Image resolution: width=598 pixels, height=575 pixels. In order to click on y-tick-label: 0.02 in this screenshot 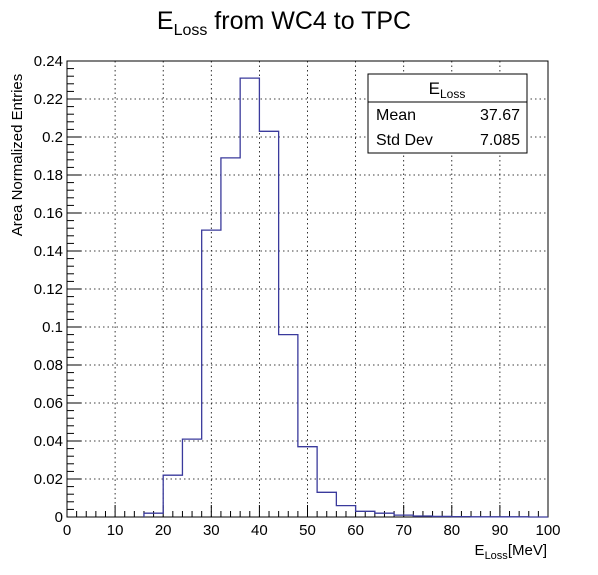, I will do `click(48, 479)`.